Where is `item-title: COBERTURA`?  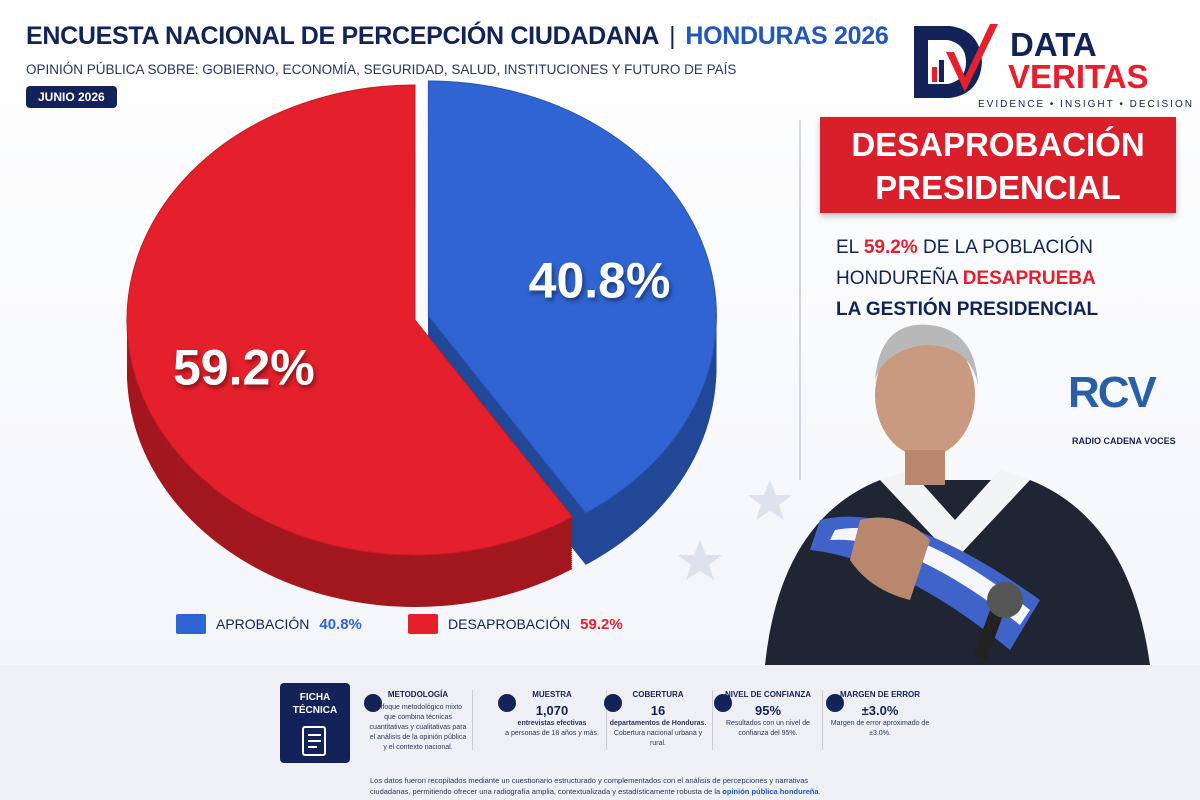 item-title: COBERTURA is located at coordinates (658, 694).